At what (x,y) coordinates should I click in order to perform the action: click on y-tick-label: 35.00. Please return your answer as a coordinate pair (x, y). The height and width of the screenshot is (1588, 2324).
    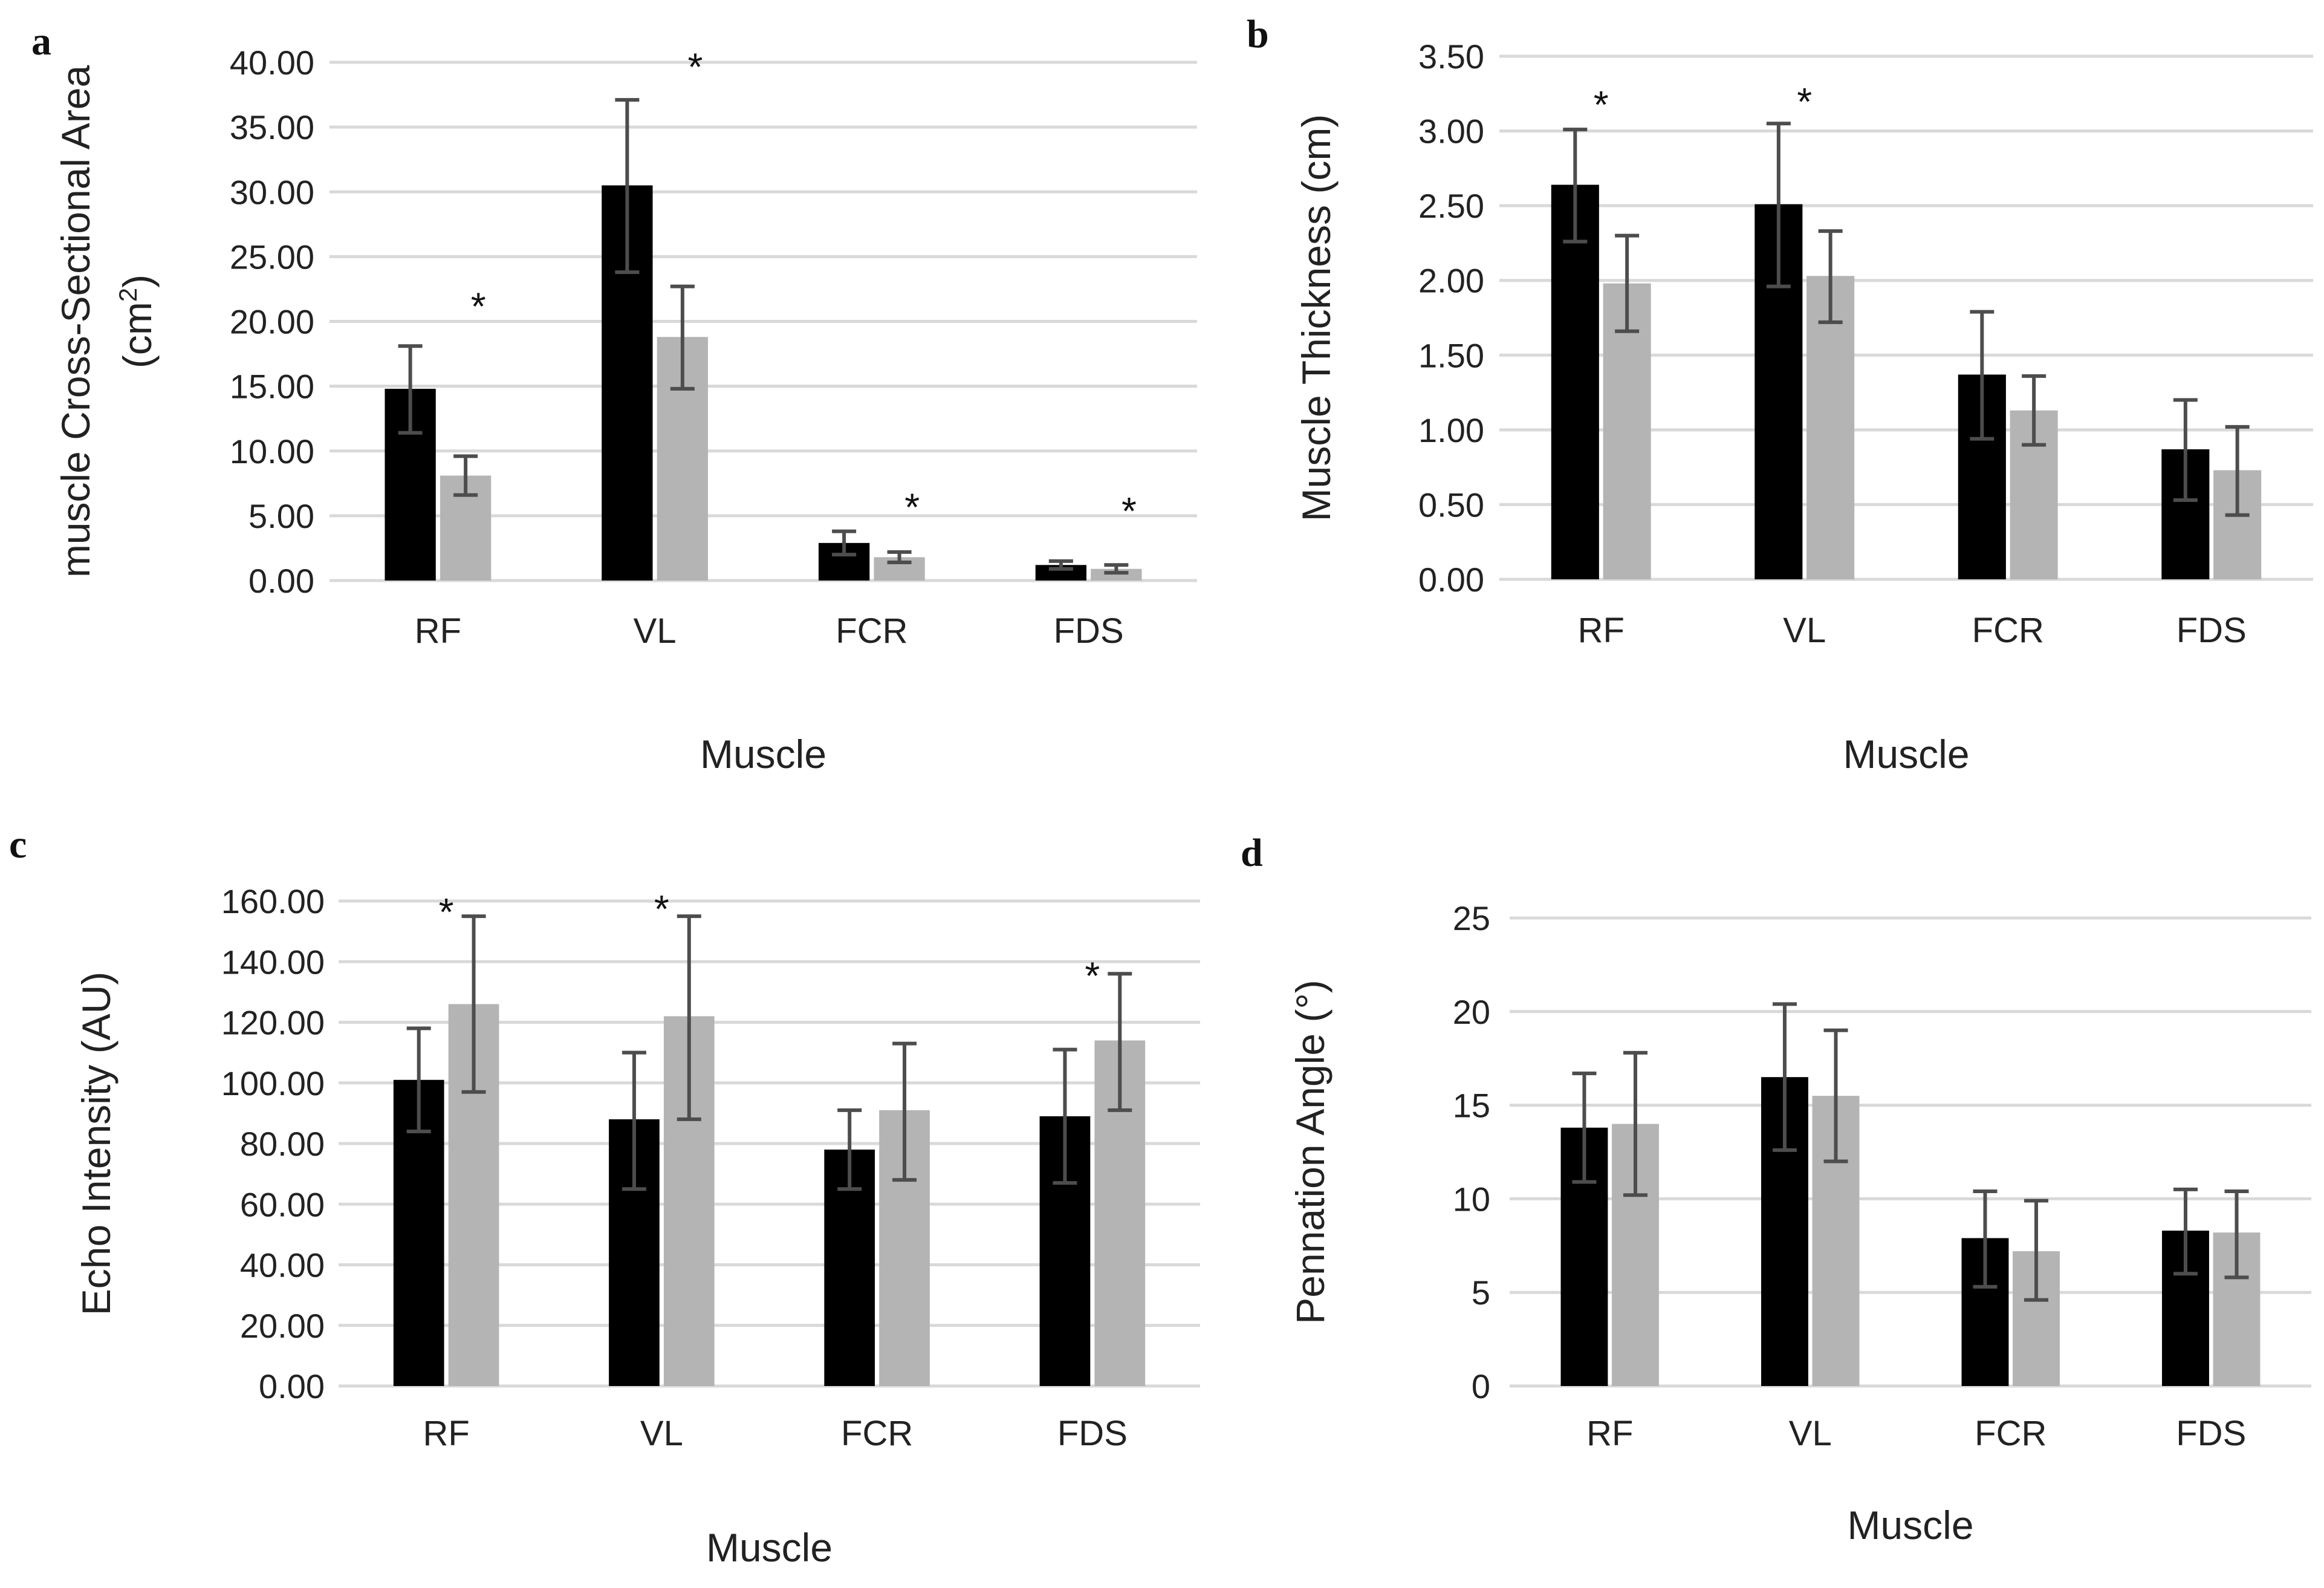
    Looking at the image, I should click on (272, 127).